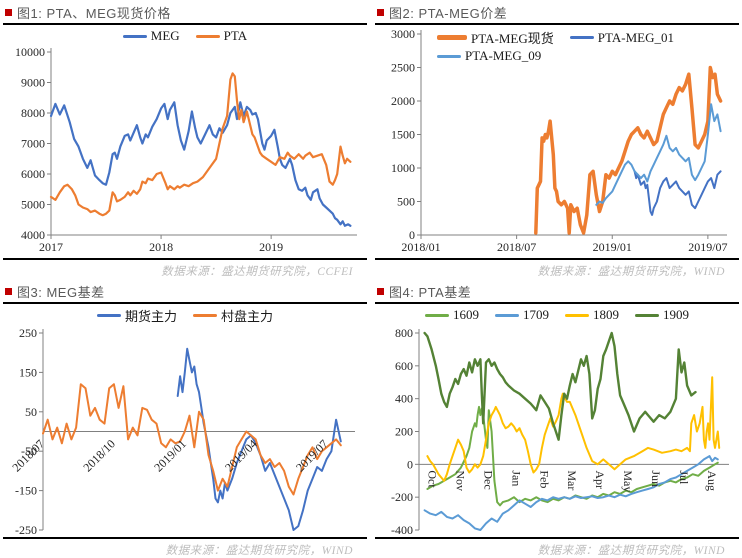 The height and width of the screenshot is (558, 742). Describe the element at coordinates (150, 316) in the screenshot. I see `legend-label-期货主力: 期货主力` at that location.